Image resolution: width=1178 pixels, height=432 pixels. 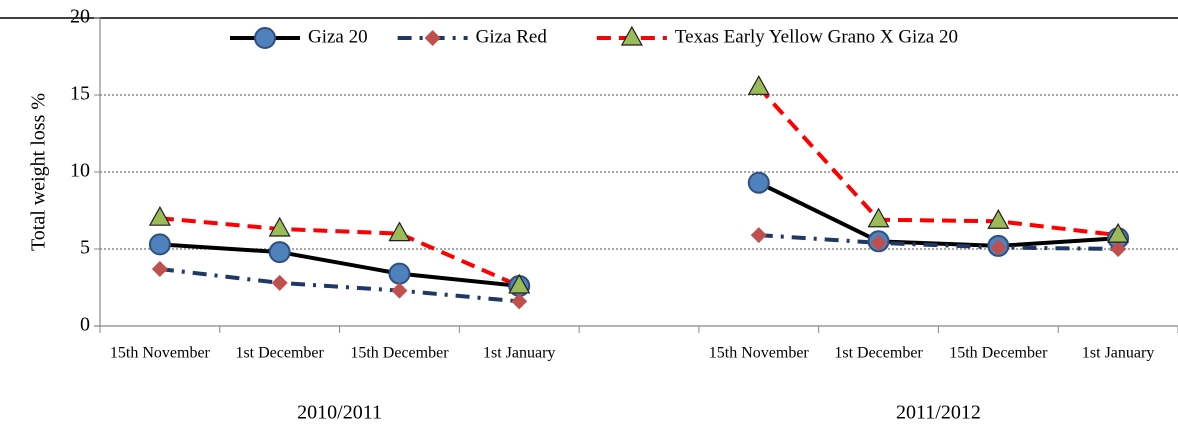 What do you see at coordinates (938, 413) in the screenshot?
I see `group-label: 2011/2012` at bounding box center [938, 413].